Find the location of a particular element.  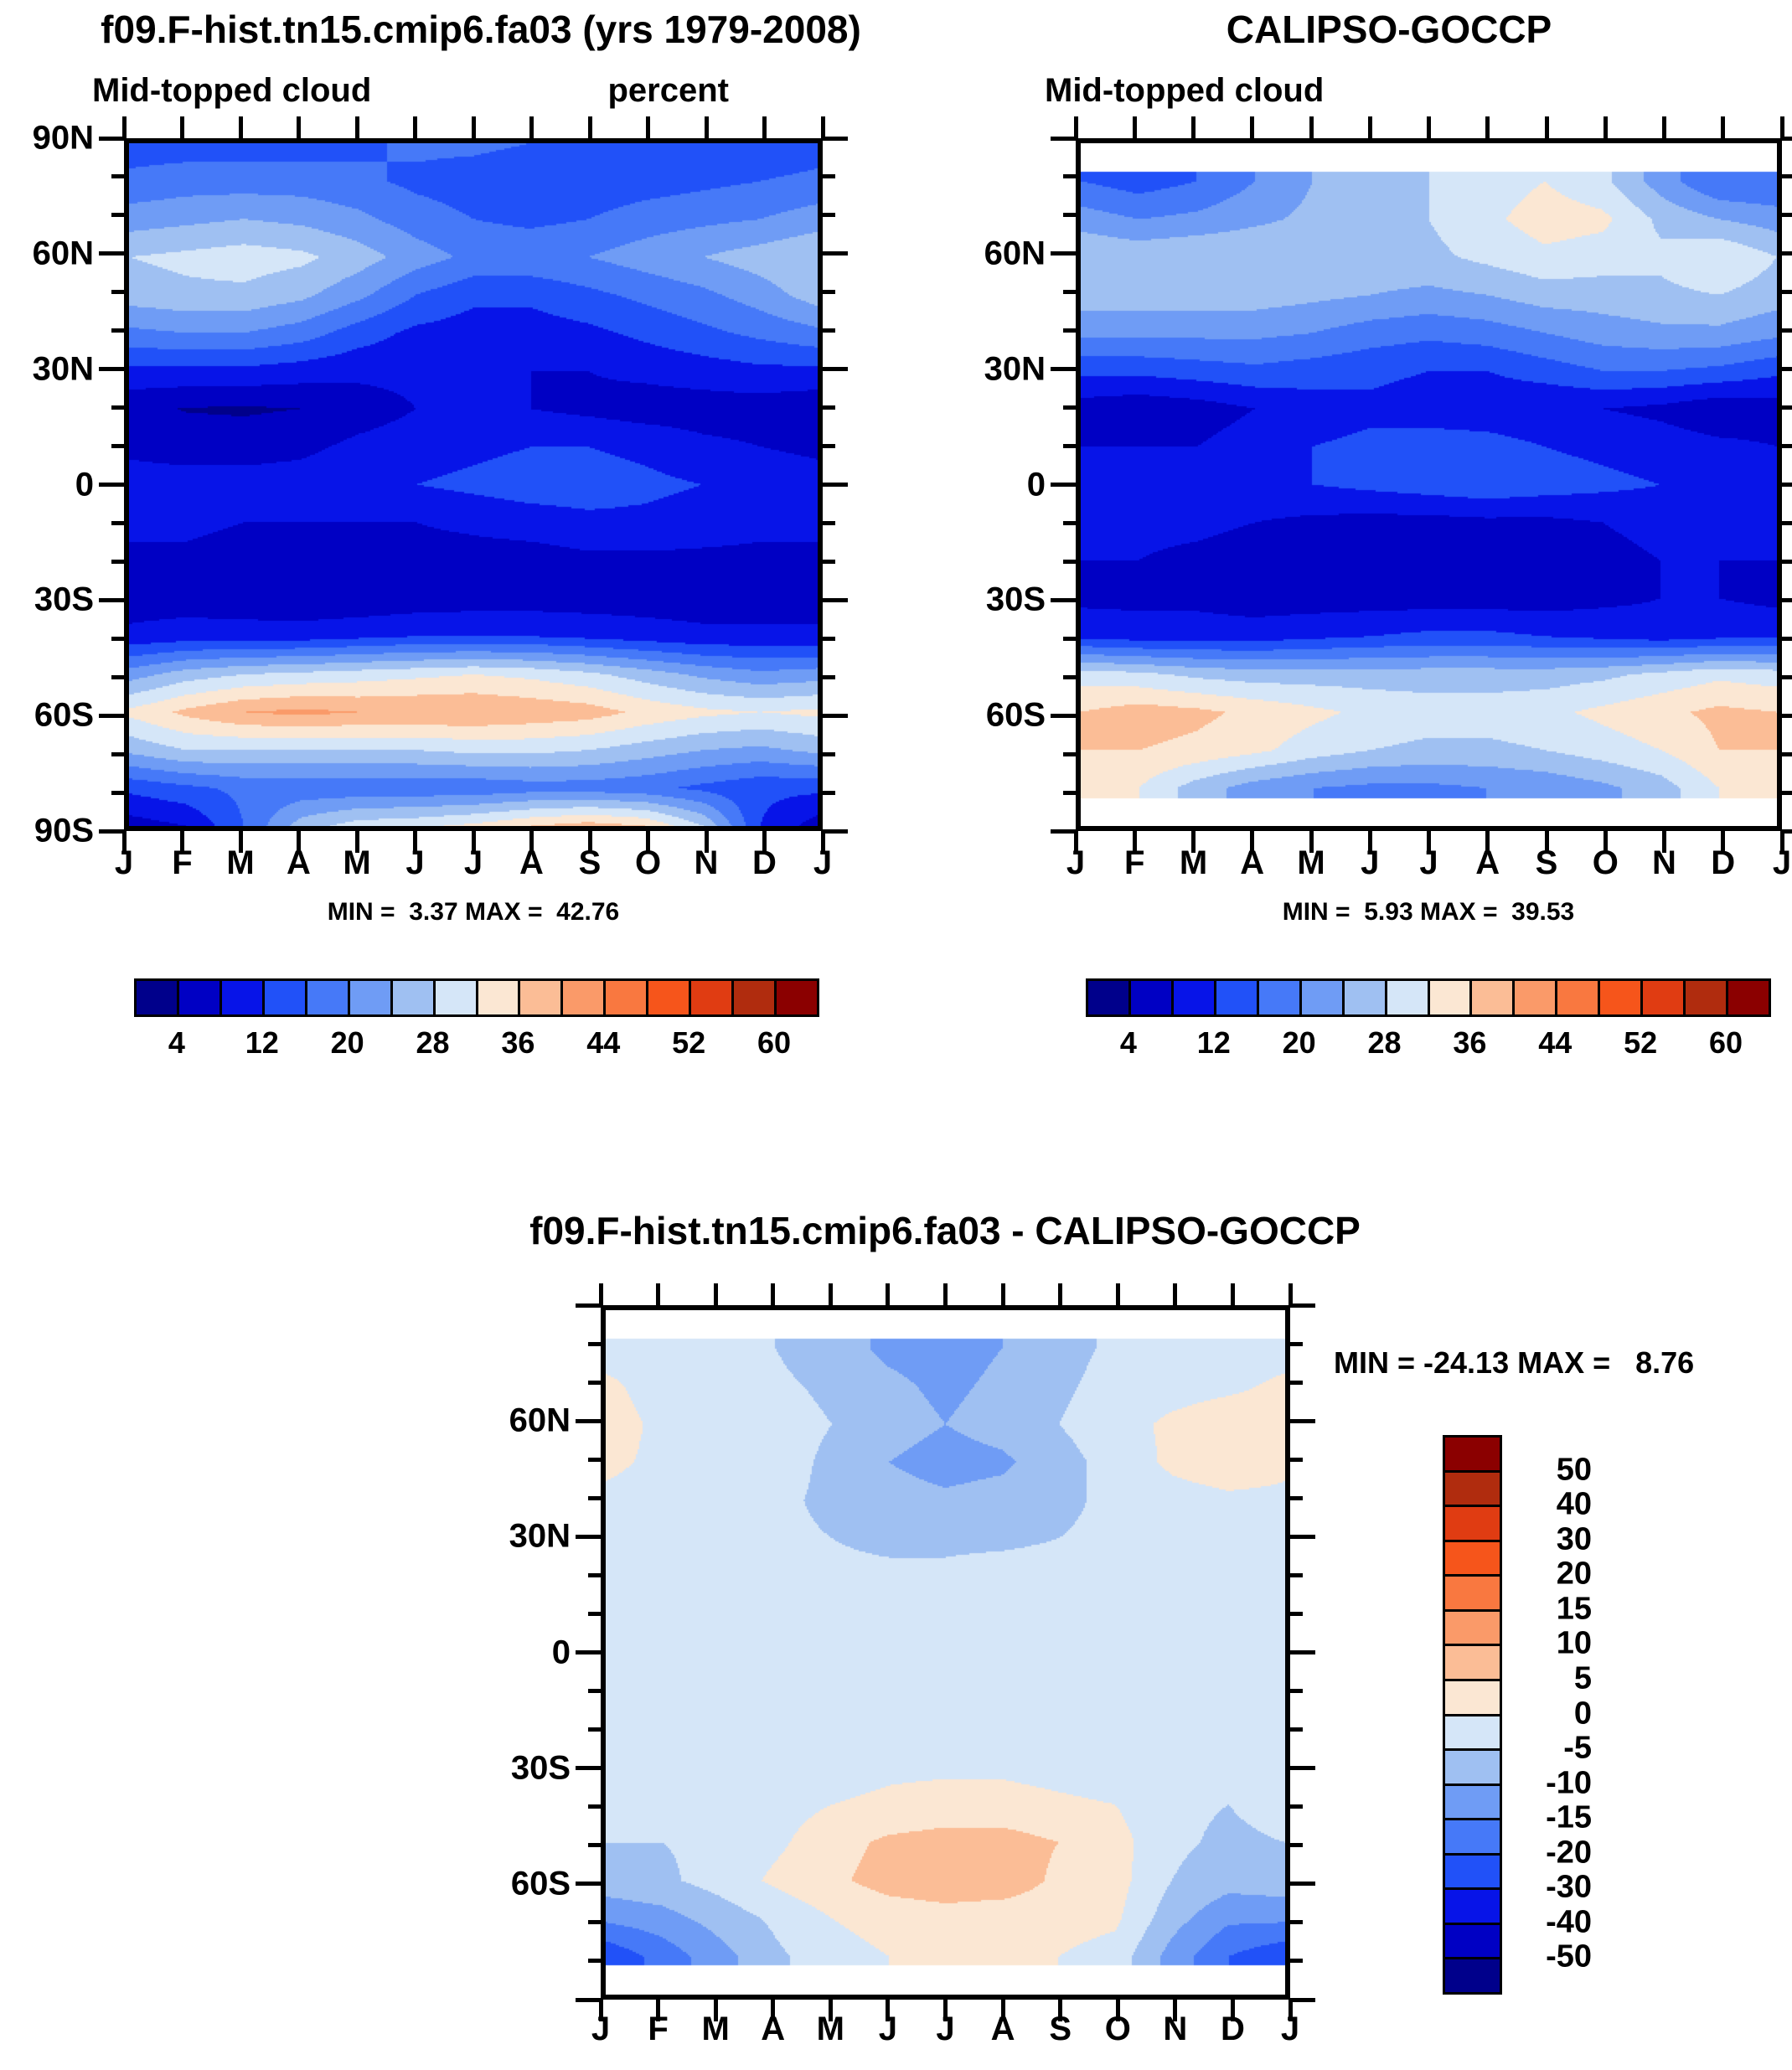

month-axis-label: N is located at coordinates (706, 862).